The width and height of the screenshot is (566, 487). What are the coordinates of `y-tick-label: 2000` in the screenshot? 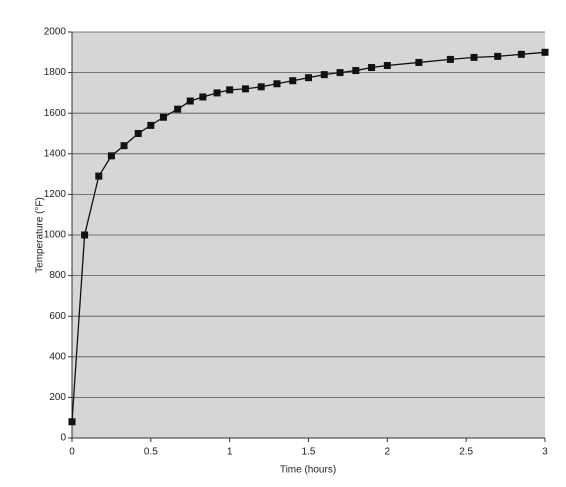 It's located at (55, 32).